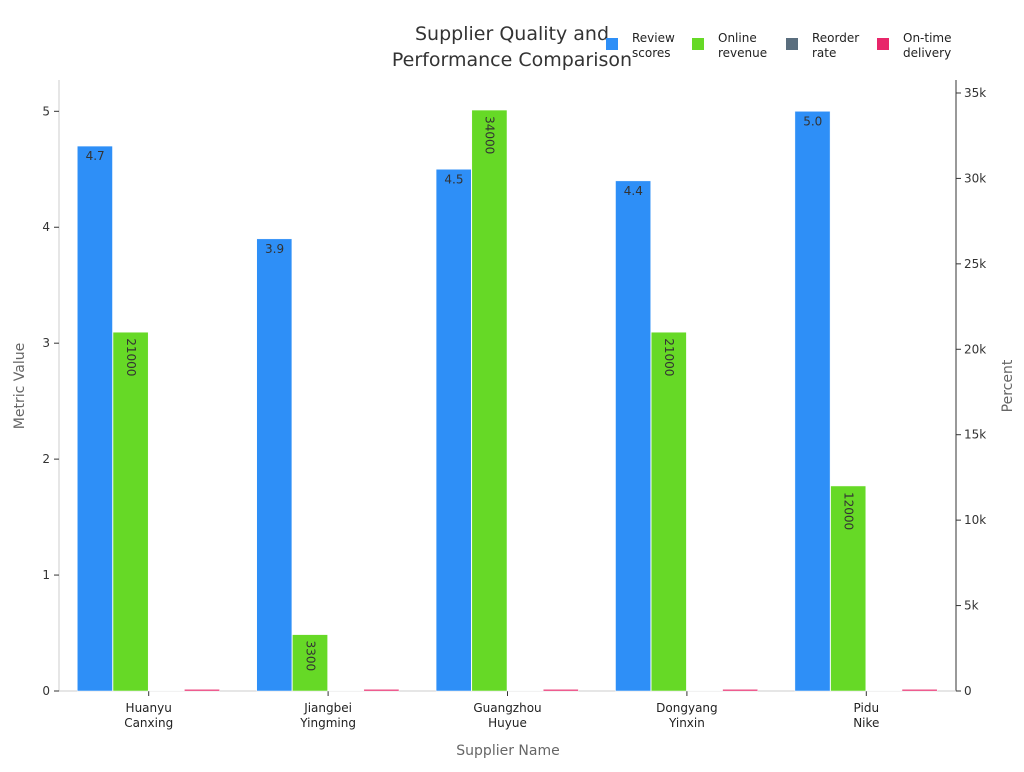 This screenshot has width=1024, height=772. What do you see at coordinates (971, 606) in the screenshot?
I see `y2-tick-label: 5k` at bounding box center [971, 606].